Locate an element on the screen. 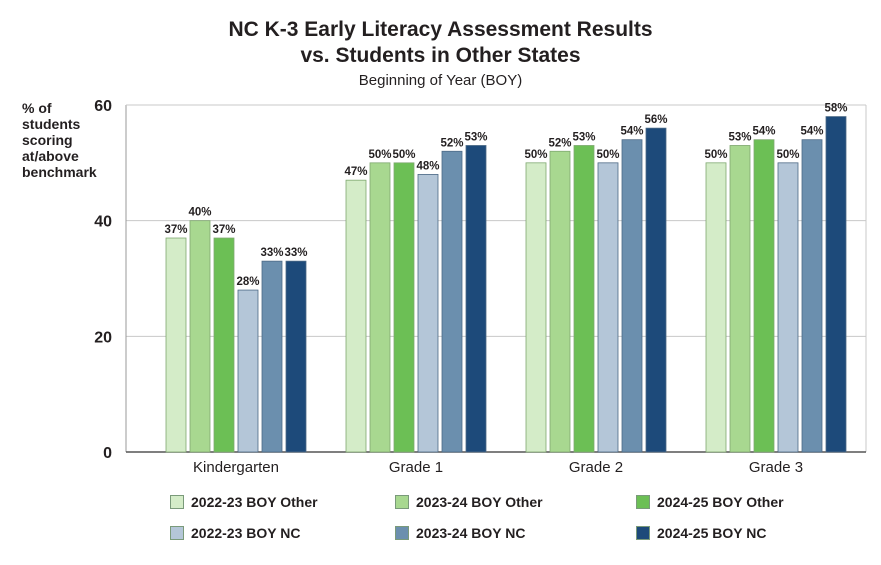  legend-item: 2022-23 BOY NC is located at coordinates (235, 533).